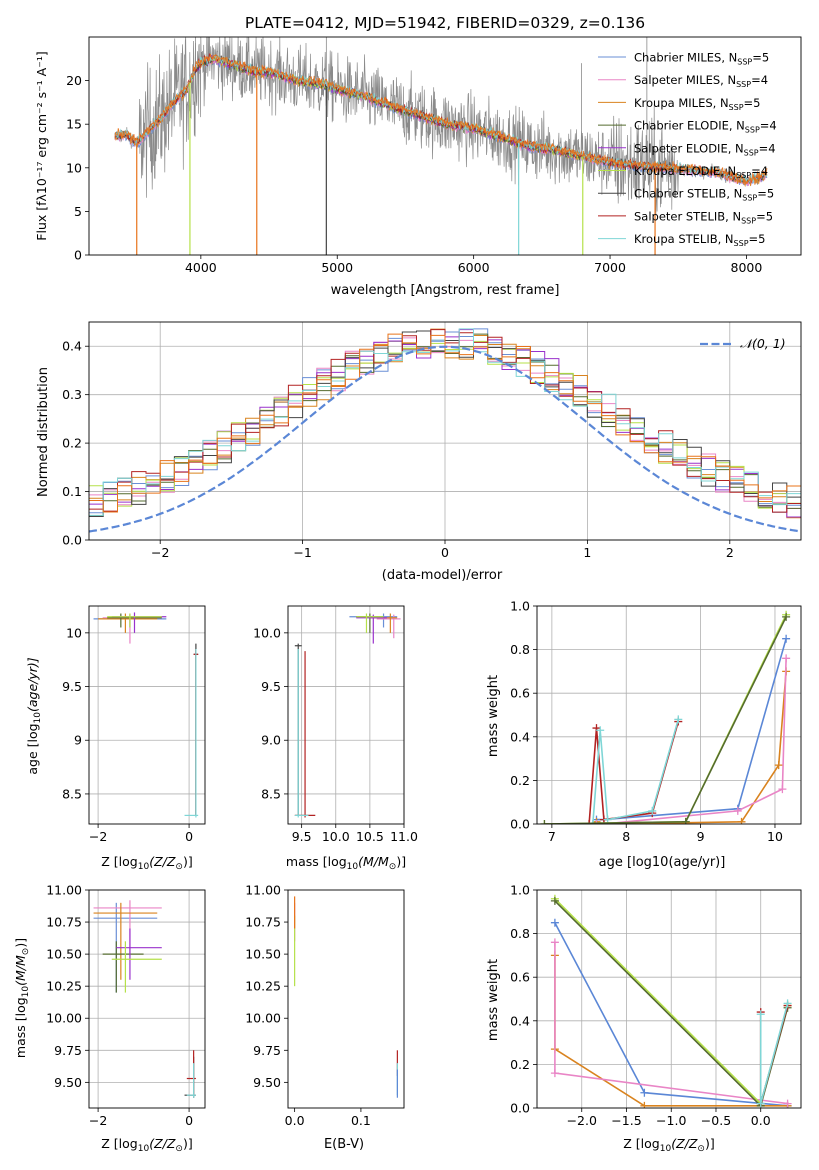 This screenshot has height=1170, width=819. What do you see at coordinates (146, 863) in the screenshot?
I see `z-age-xlabel: Z [log10(Z/Z⊙)]` at bounding box center [146, 863].